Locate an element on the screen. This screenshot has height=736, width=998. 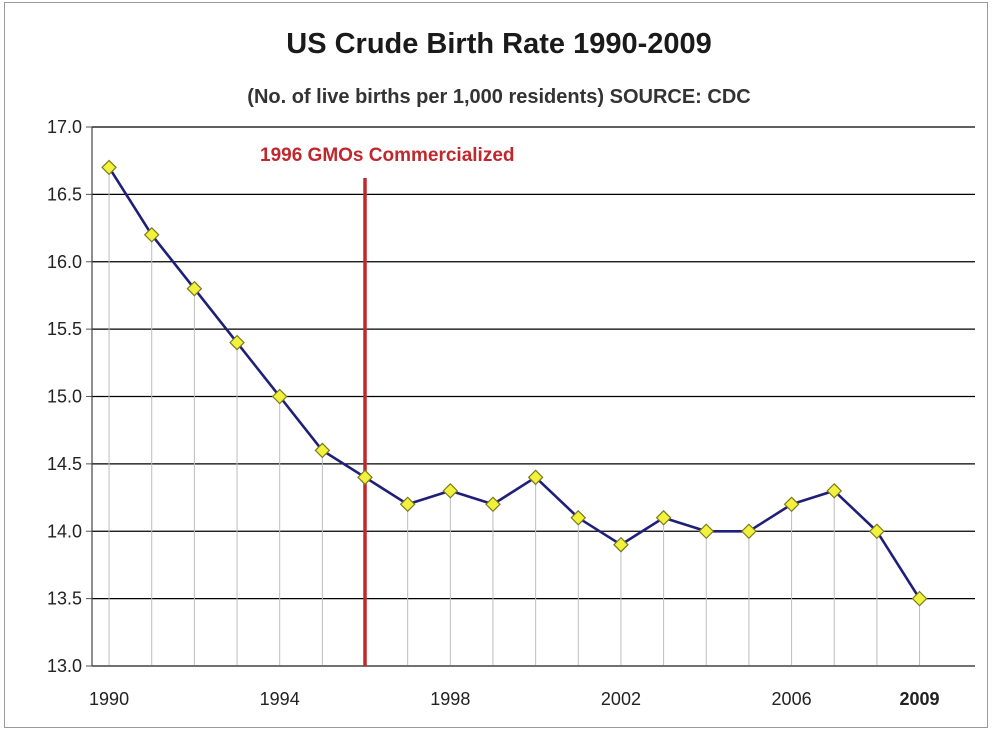
x-tick-label: 2002 is located at coordinates (621, 699).